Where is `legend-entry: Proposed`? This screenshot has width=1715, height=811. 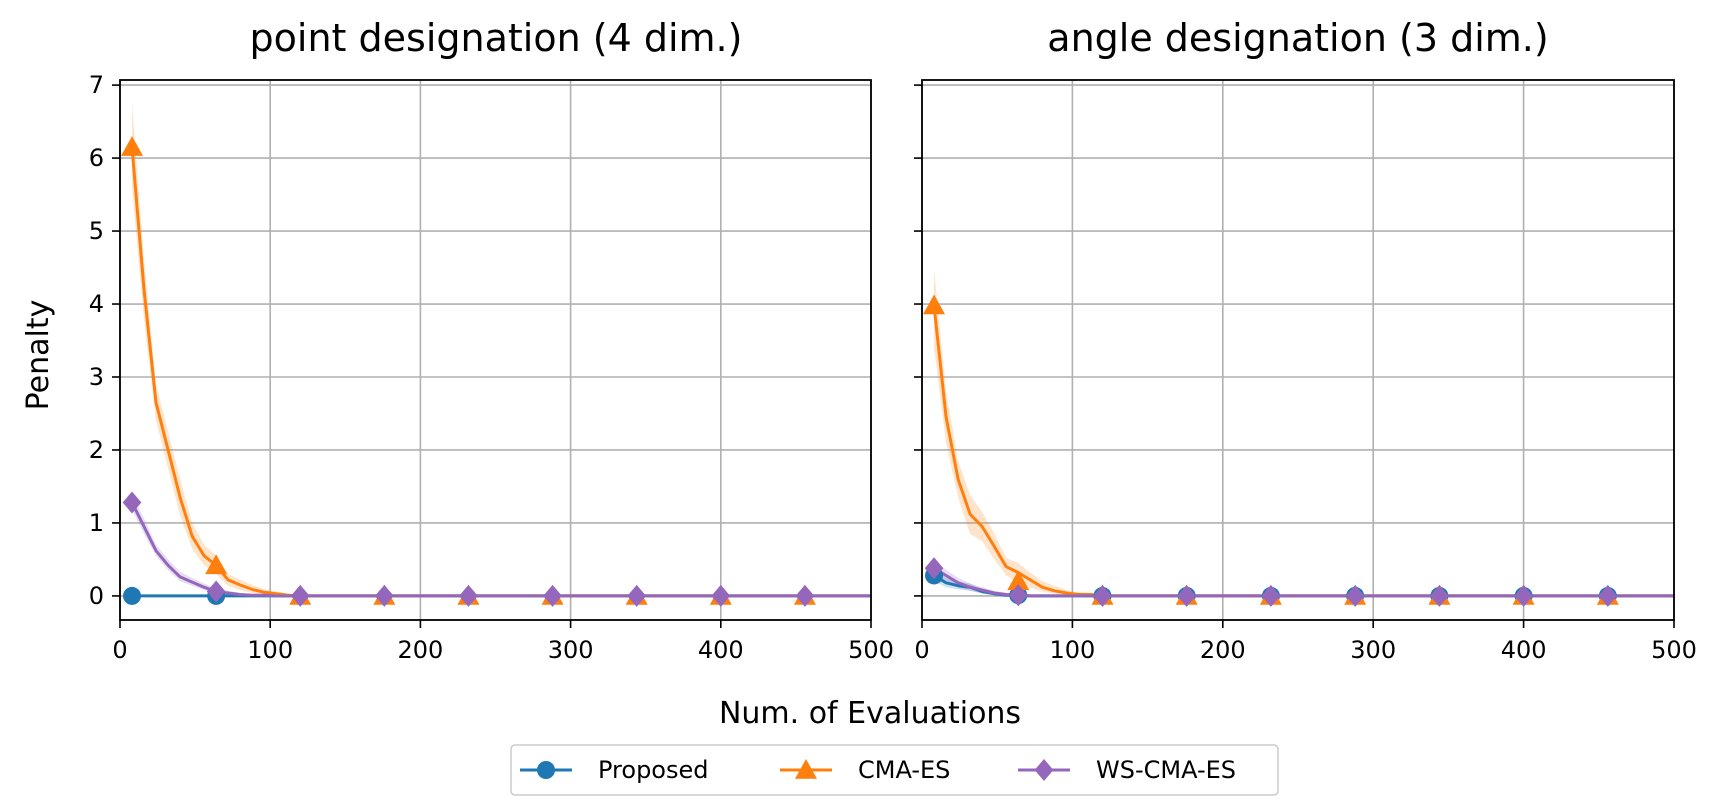
legend-entry: Proposed is located at coordinates (614, 770).